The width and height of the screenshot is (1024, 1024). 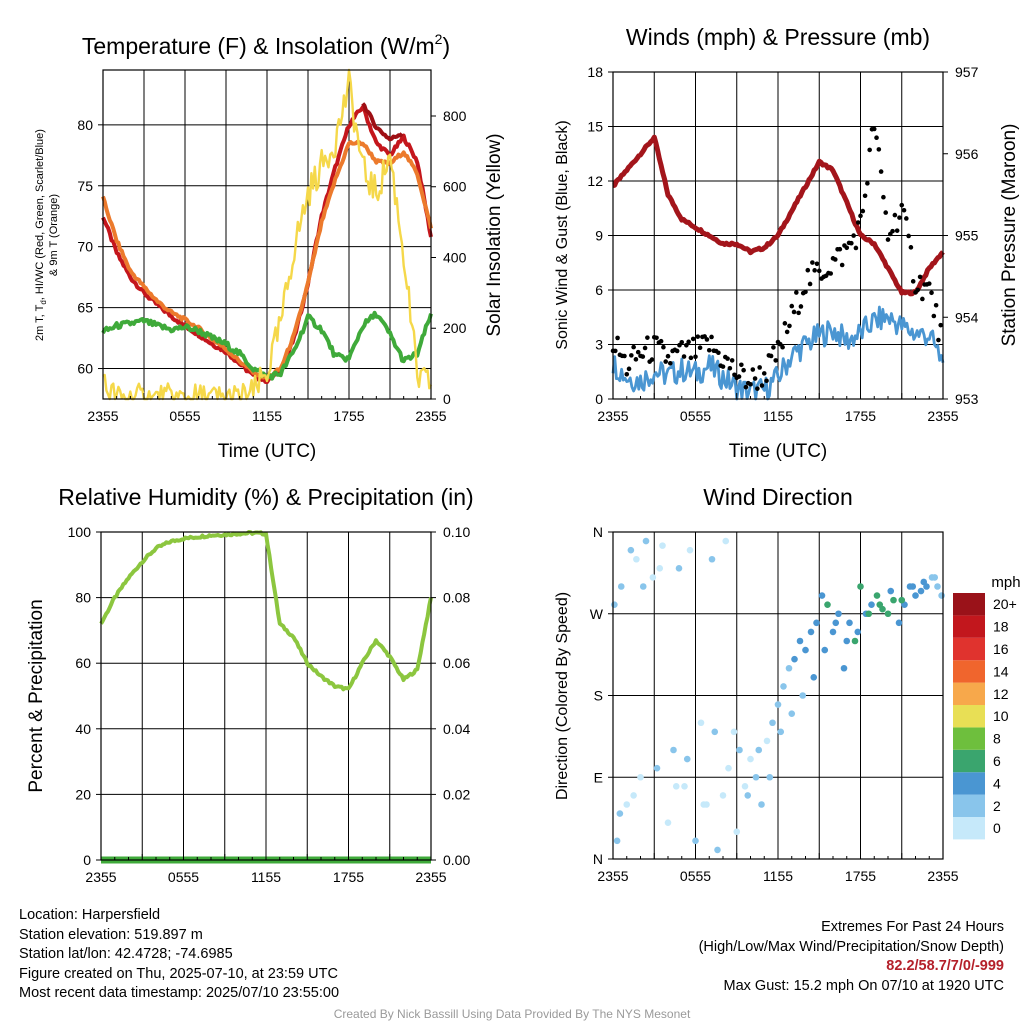 What do you see at coordinates (997, 783) in the screenshot?
I see `legend-label: 4` at bounding box center [997, 783].